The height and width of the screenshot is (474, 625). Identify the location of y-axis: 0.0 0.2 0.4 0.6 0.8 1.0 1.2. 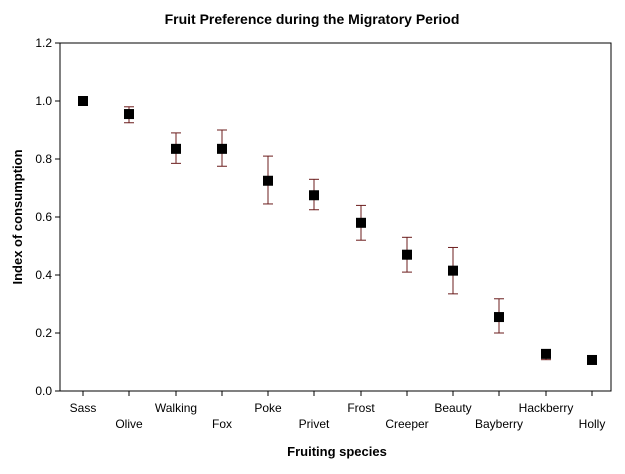
(47, 217).